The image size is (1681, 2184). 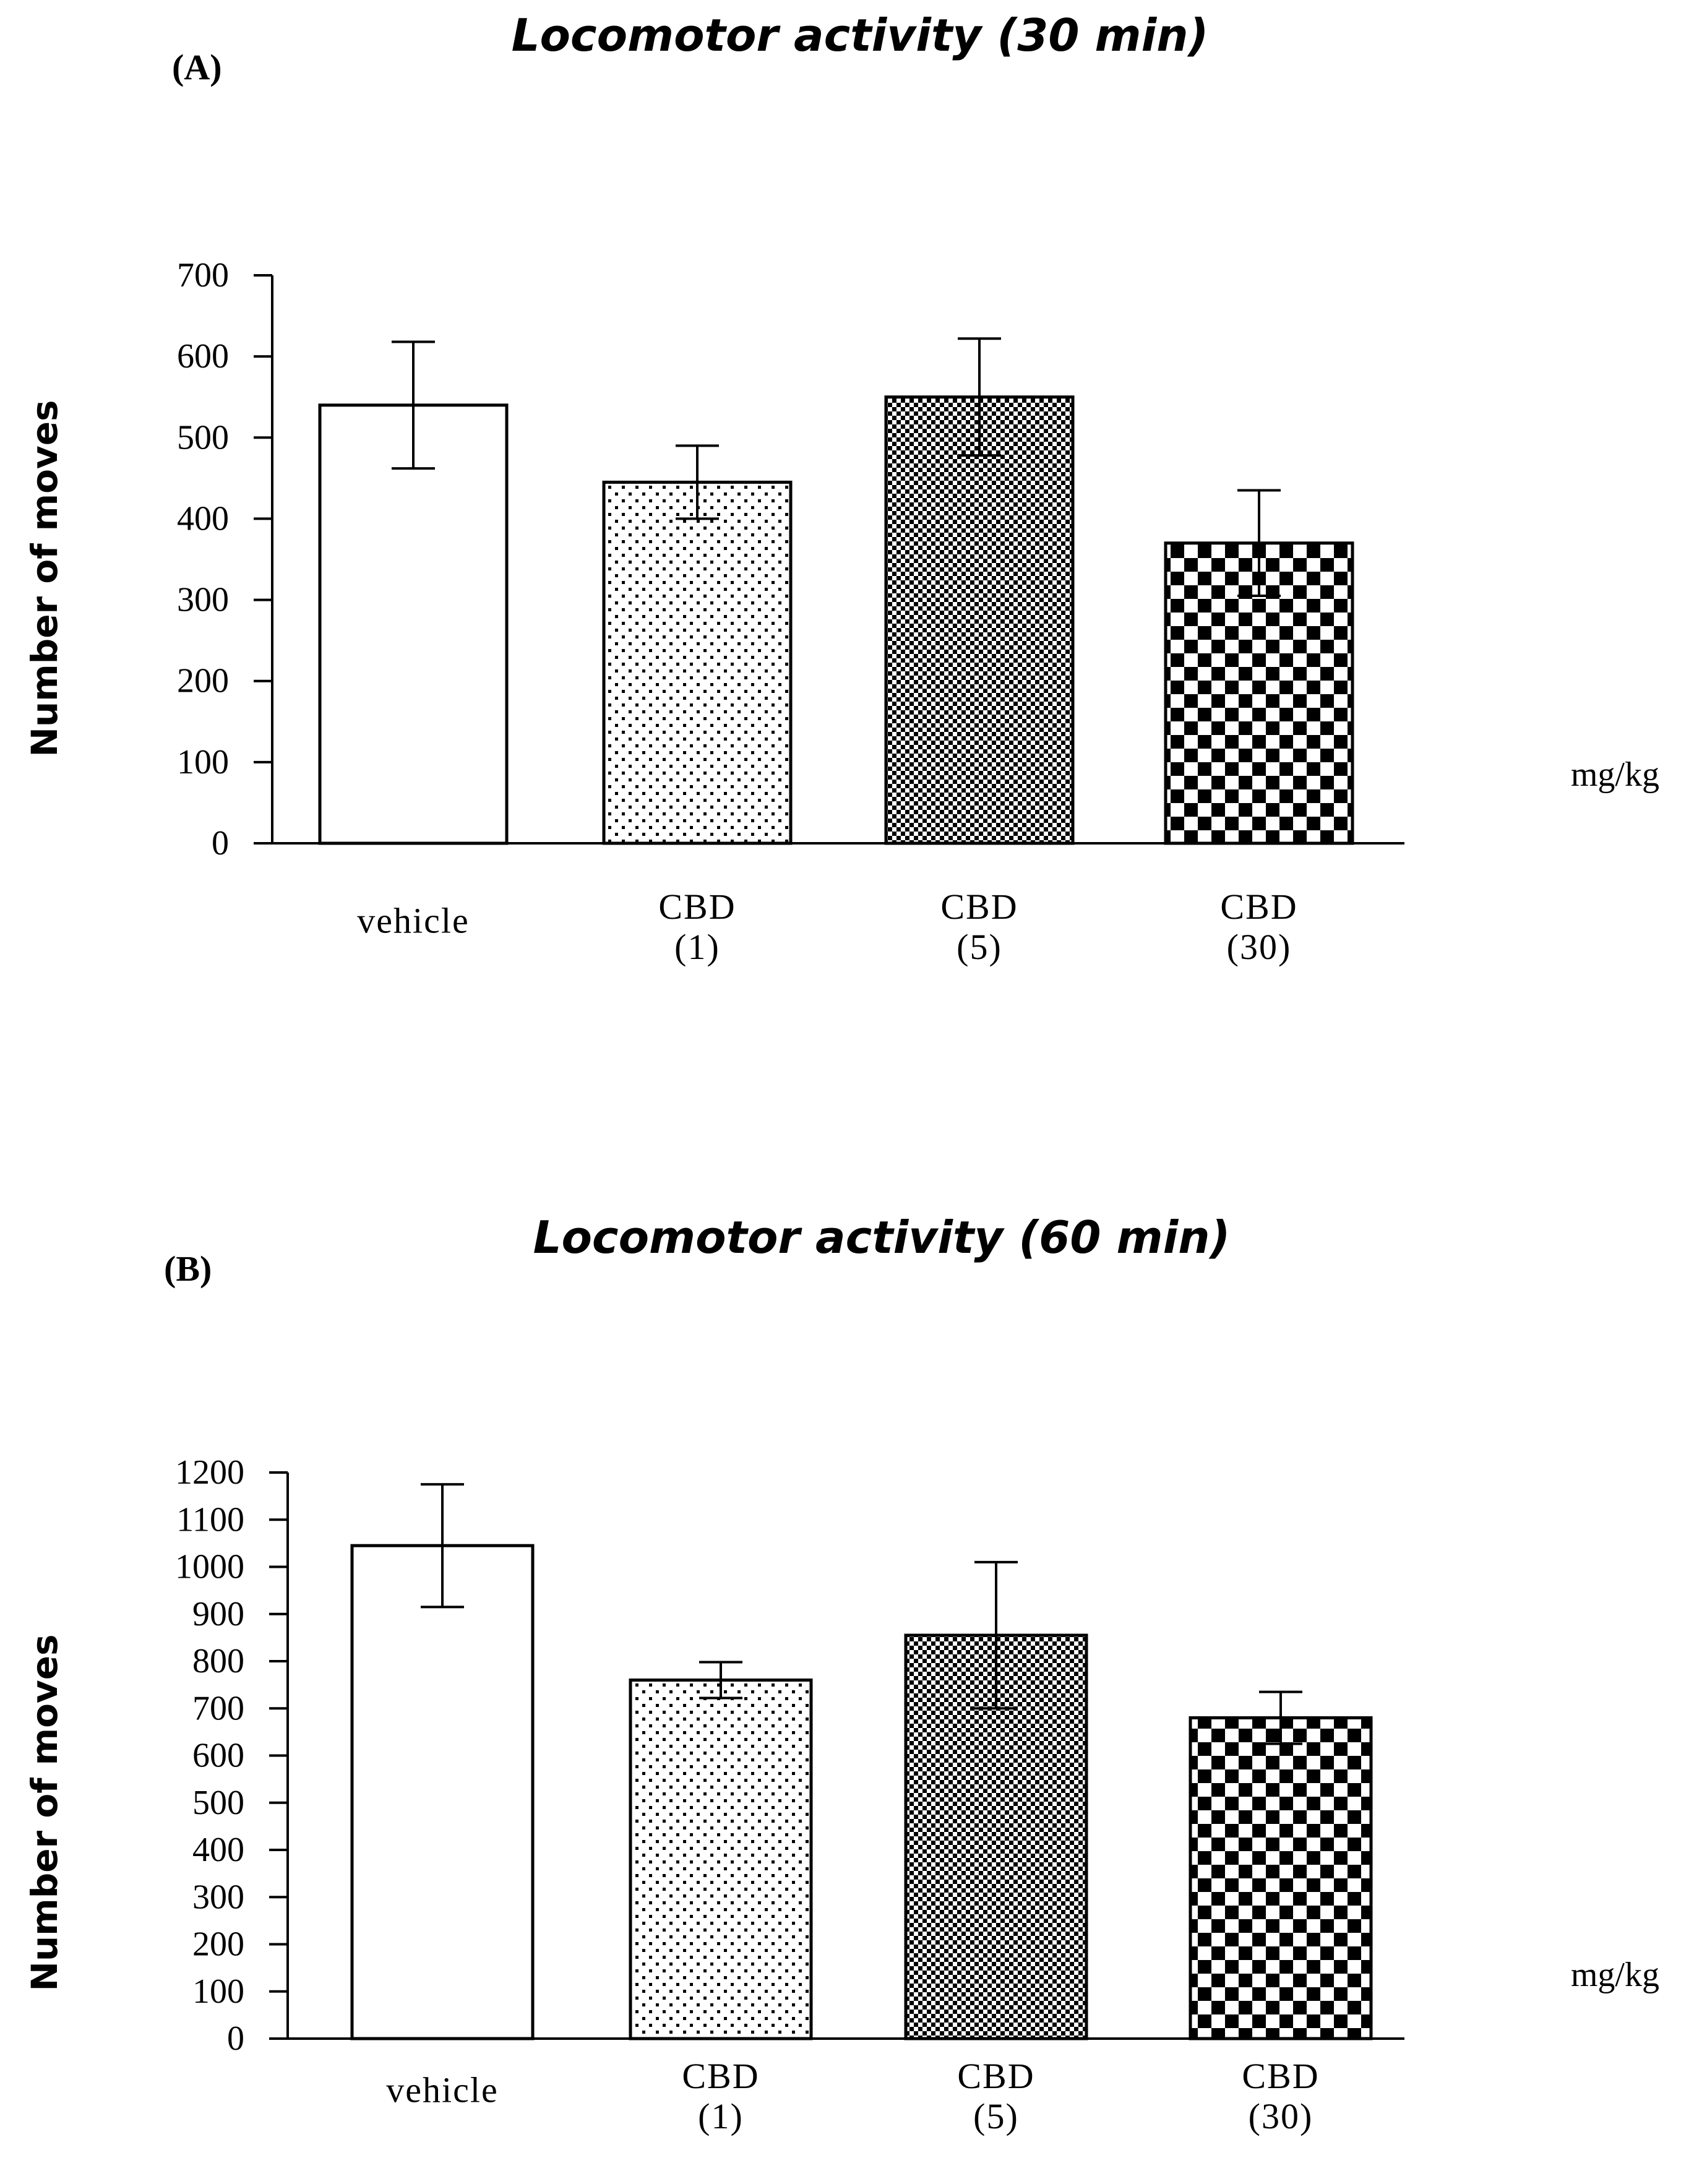 I want to click on panel-label: (B), so click(x=188, y=1269).